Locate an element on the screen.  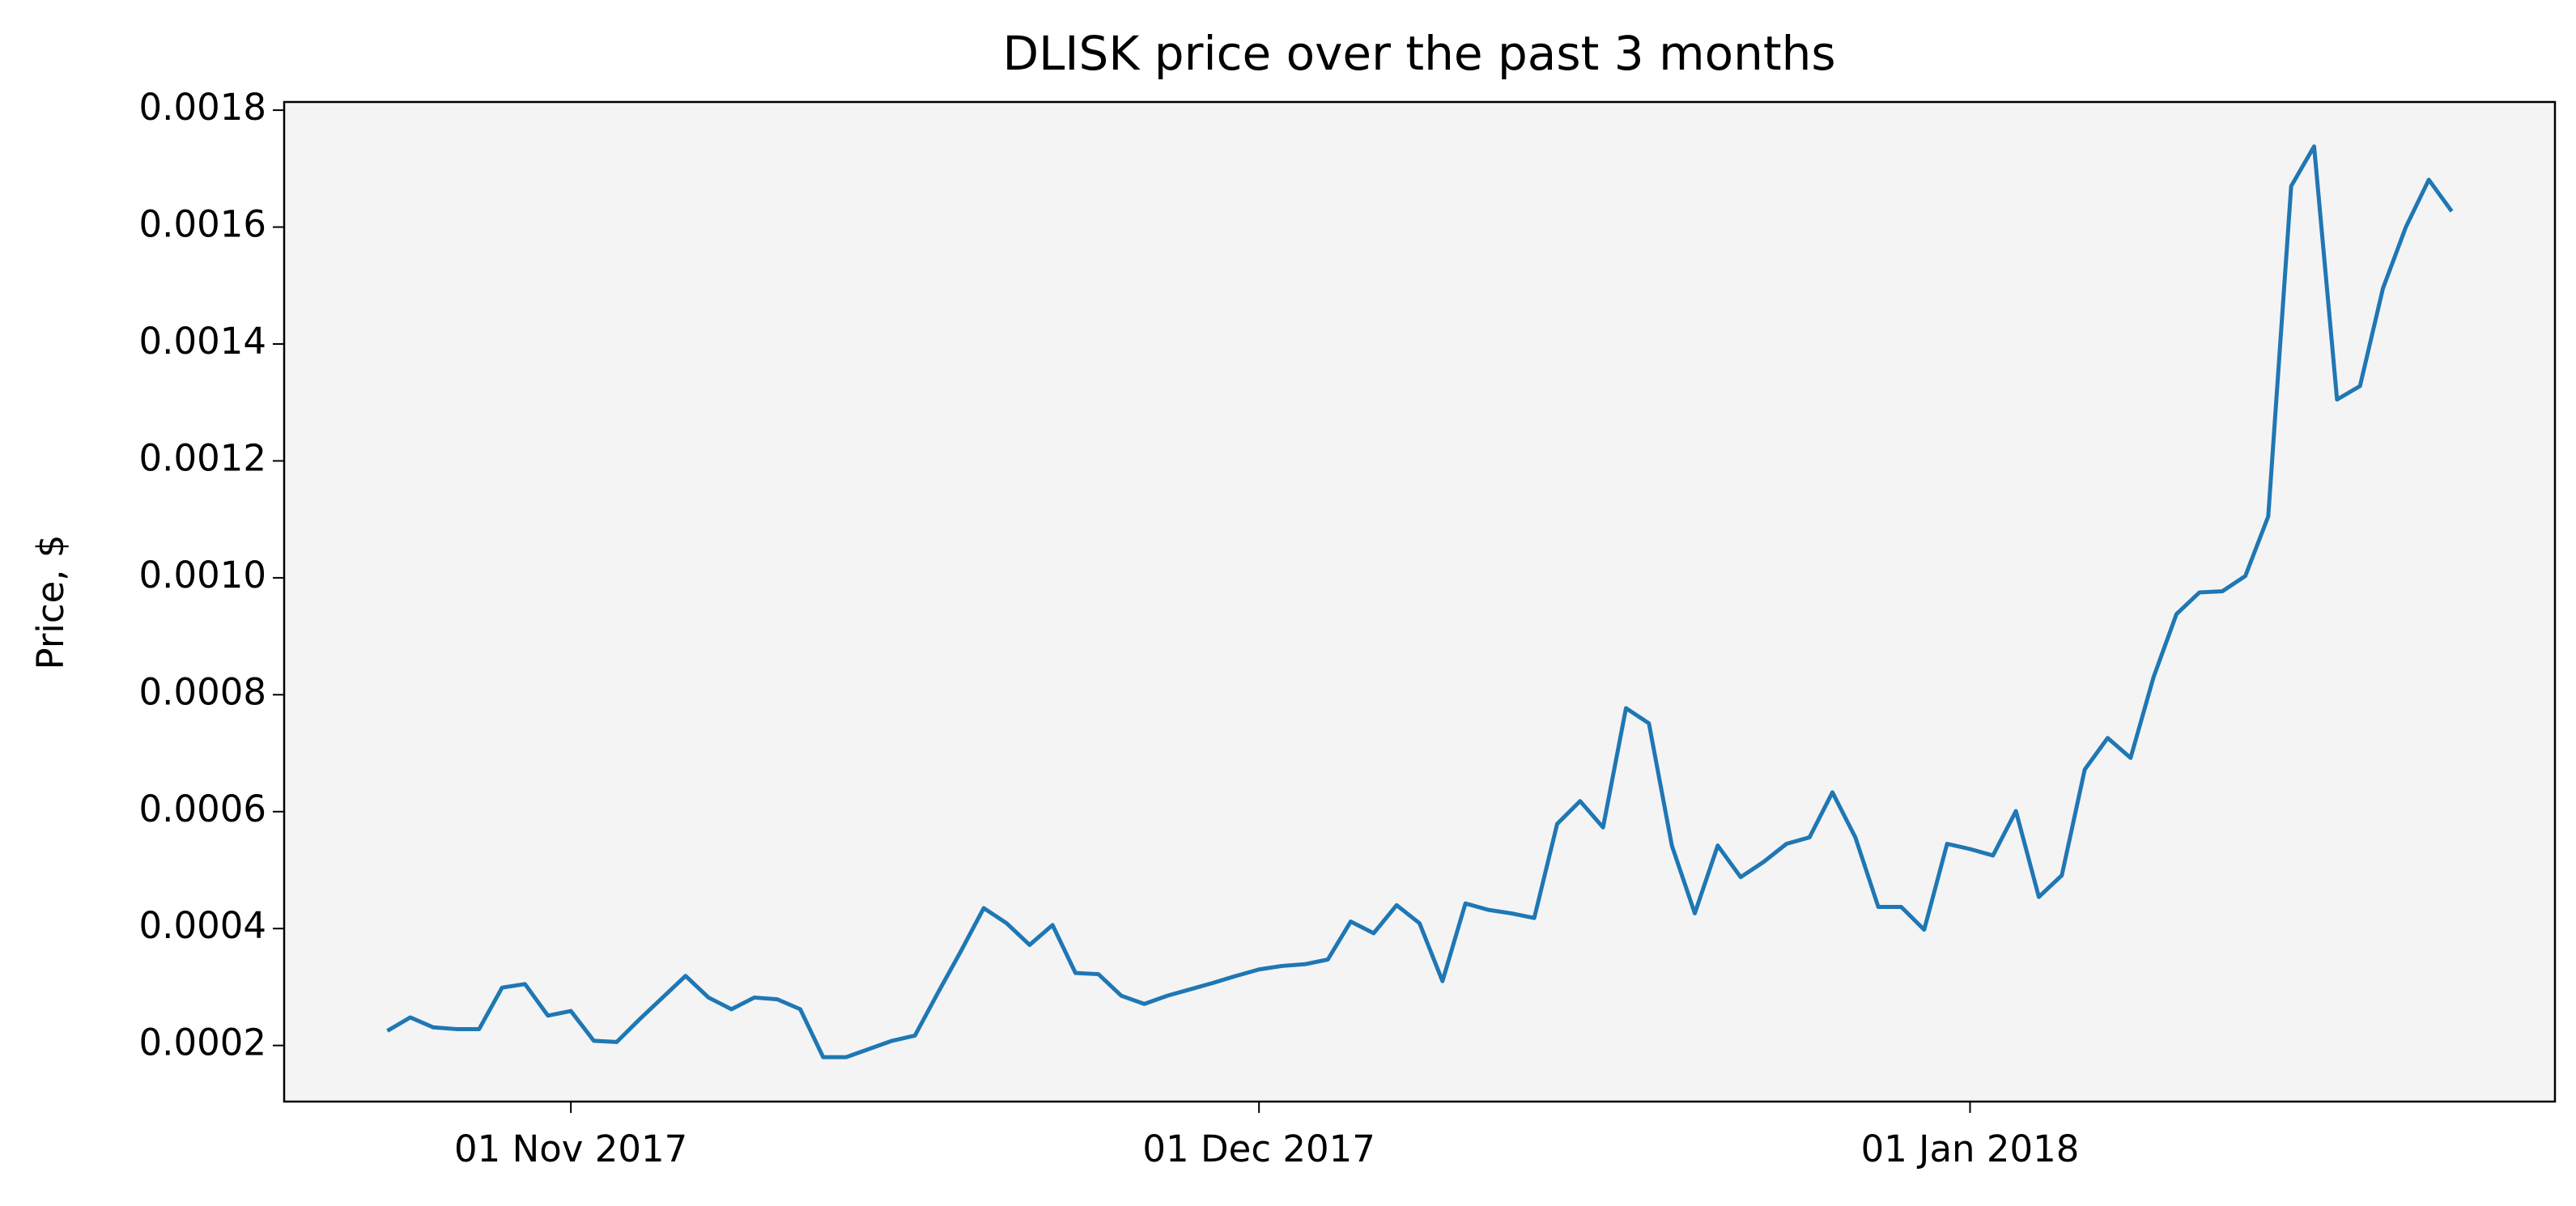
y-tick-label: 0.0018 is located at coordinates (203, 108).